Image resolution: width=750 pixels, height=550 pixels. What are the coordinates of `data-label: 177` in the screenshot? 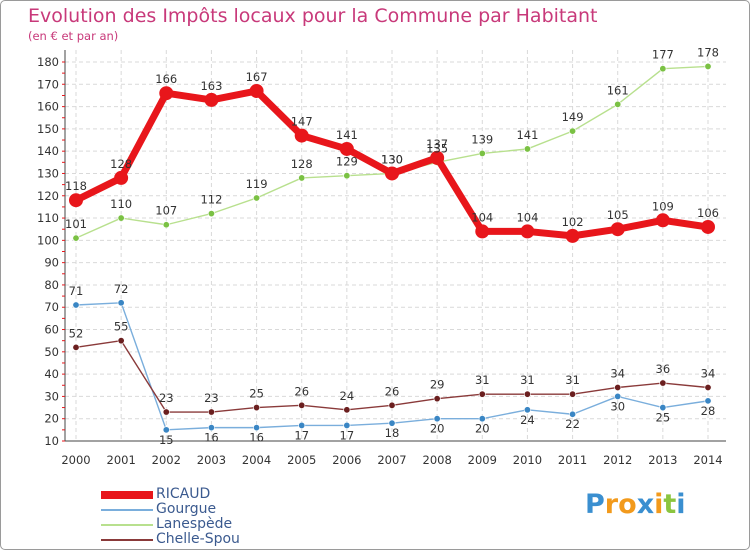 It's located at (663, 55).